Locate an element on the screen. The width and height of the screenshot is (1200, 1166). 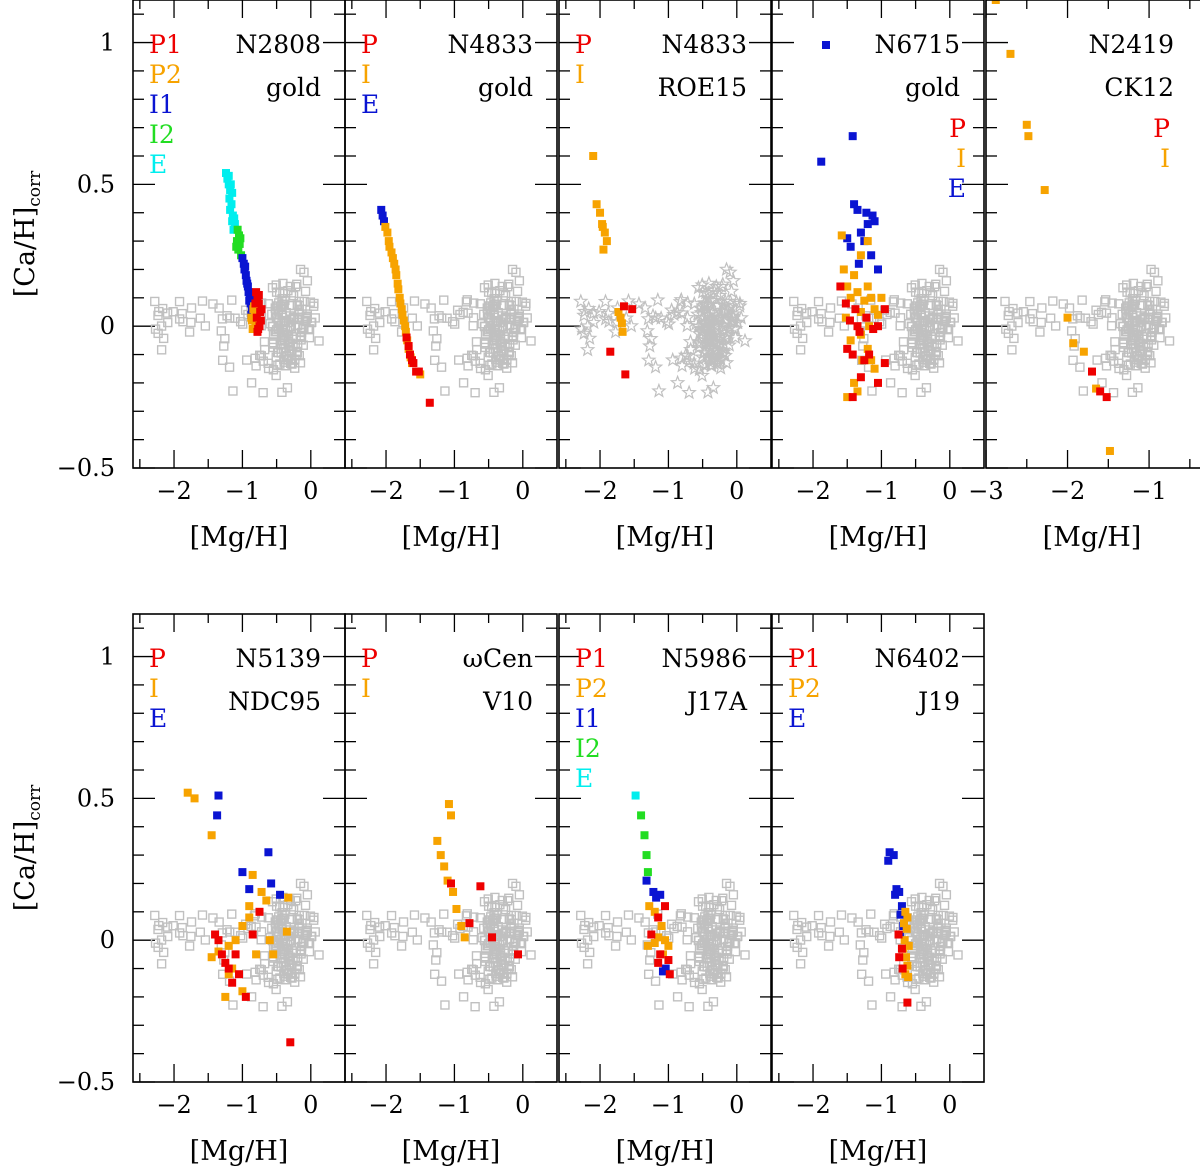
panel-source-label: J19 is located at coordinates (937, 701).